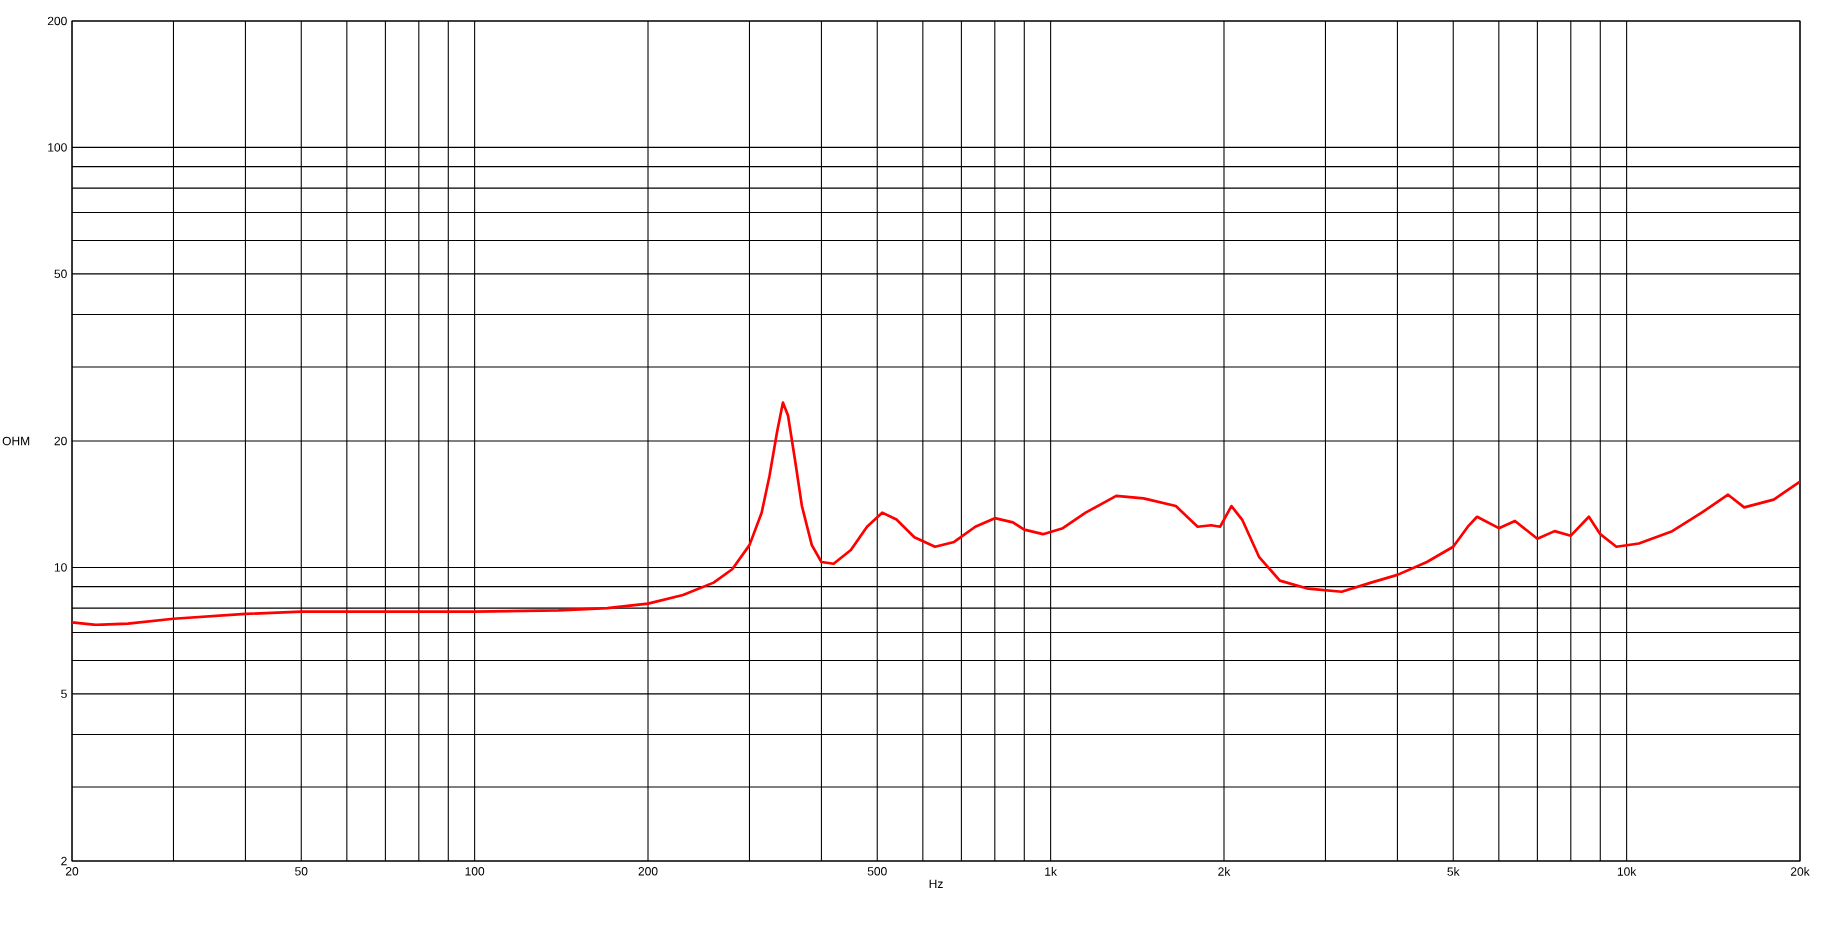 Image resolution: width=1822 pixels, height=925 pixels. Describe the element at coordinates (57, 147) in the screenshot. I see `y-tick-label: 100` at that location.